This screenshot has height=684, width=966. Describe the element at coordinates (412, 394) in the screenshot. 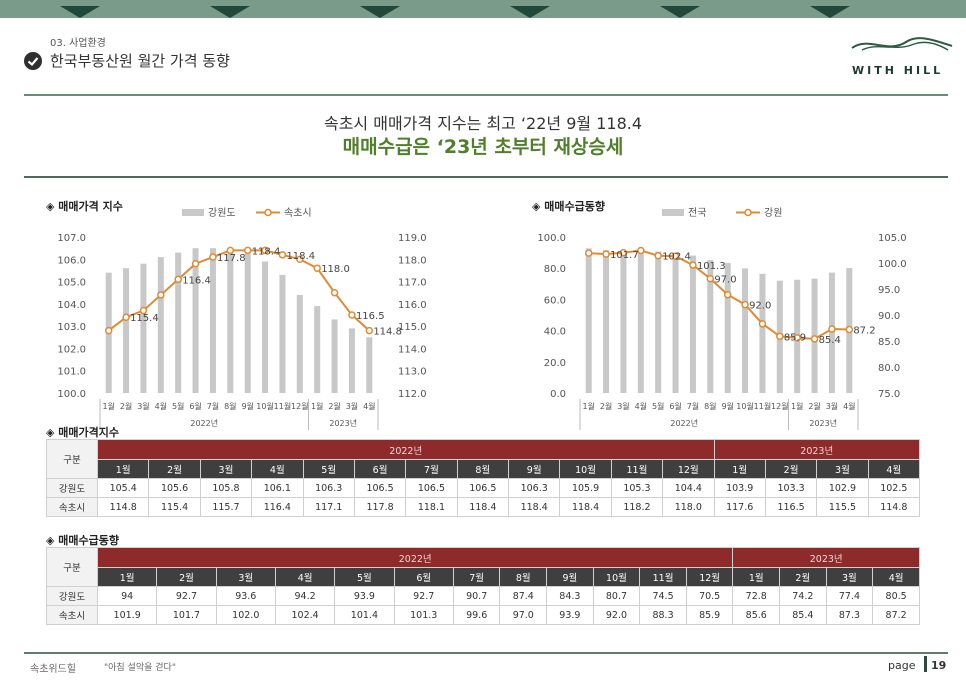

I see `right-tick-label: 112.0` at that location.